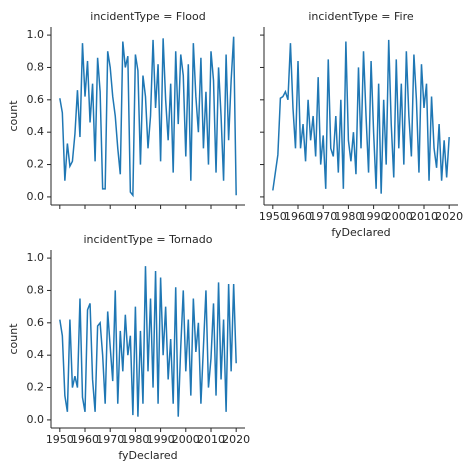  Describe the element at coordinates (361, 16) in the screenshot. I see `panel-title: incidentType = Fire` at that location.